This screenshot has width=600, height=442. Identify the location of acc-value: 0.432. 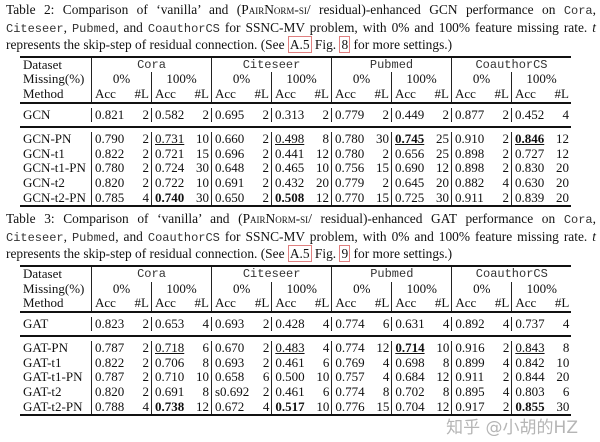
(290, 182).